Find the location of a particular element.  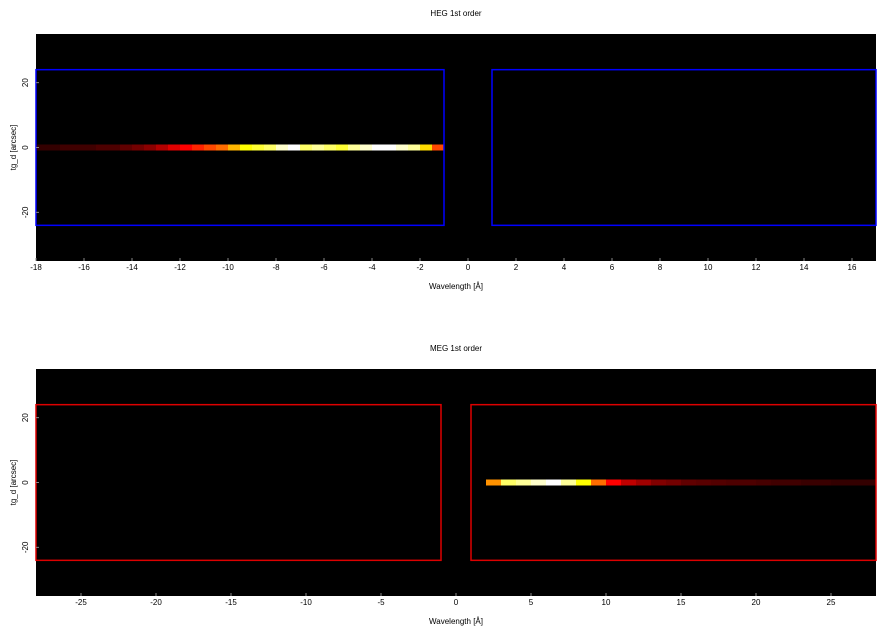

x-tick-label: 12 is located at coordinates (756, 267).